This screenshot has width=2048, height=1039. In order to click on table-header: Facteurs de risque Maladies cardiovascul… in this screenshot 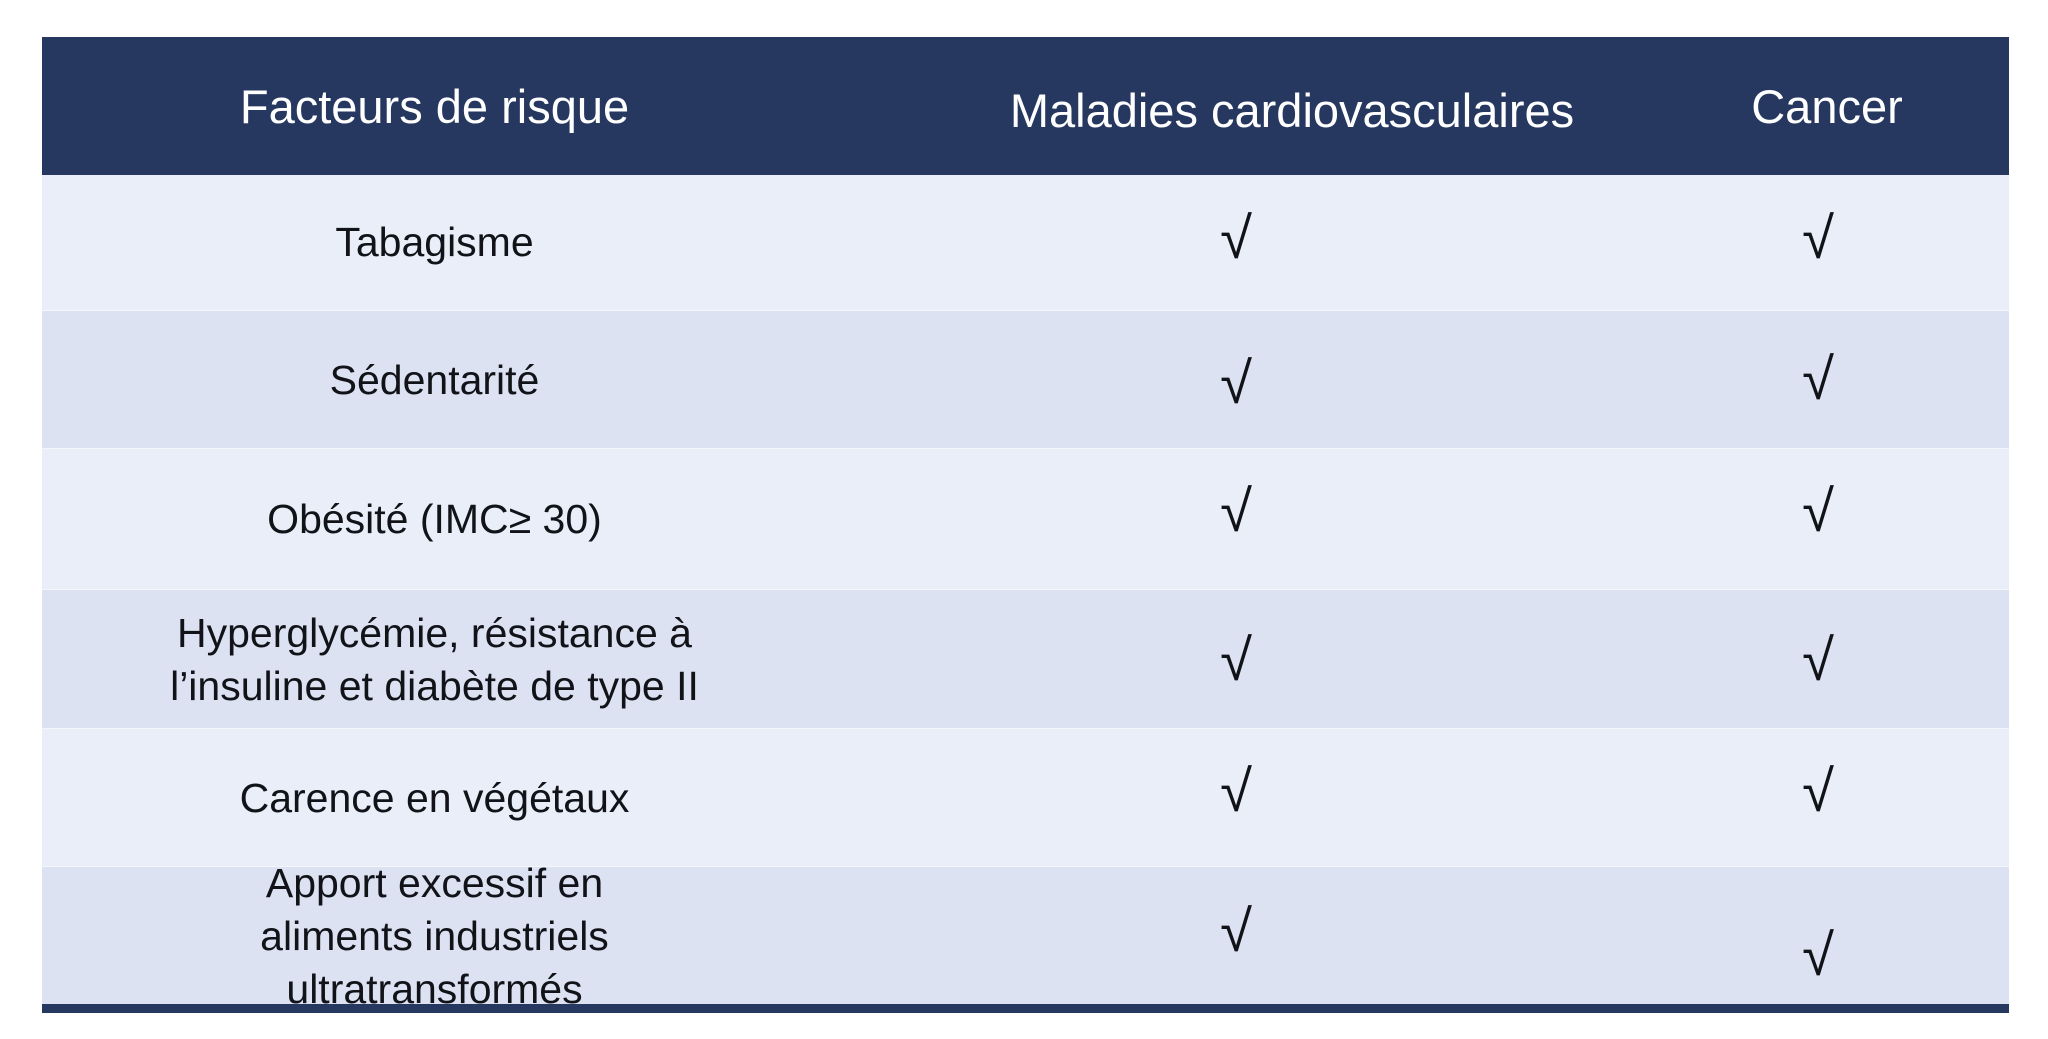, I will do `click(1025, 106)`.